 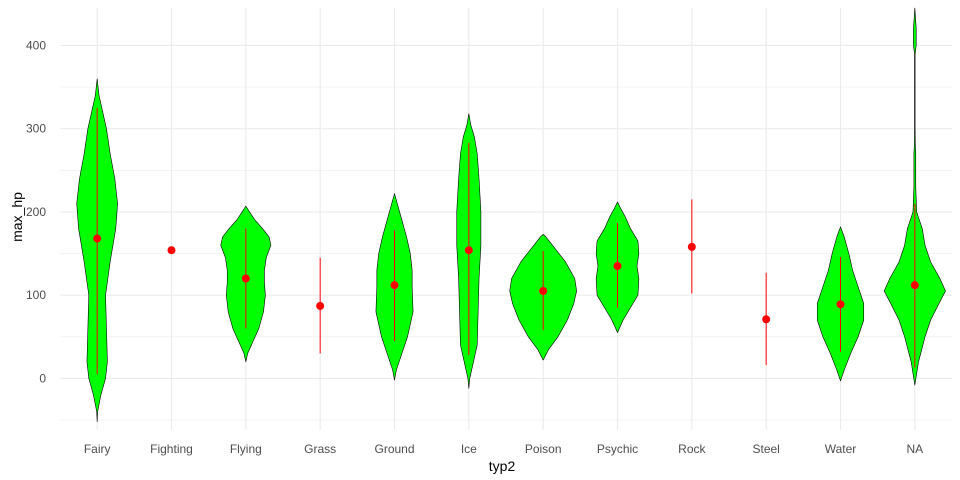 What do you see at coordinates (914, 449) in the screenshot?
I see `x-tick-label-na: NA` at bounding box center [914, 449].